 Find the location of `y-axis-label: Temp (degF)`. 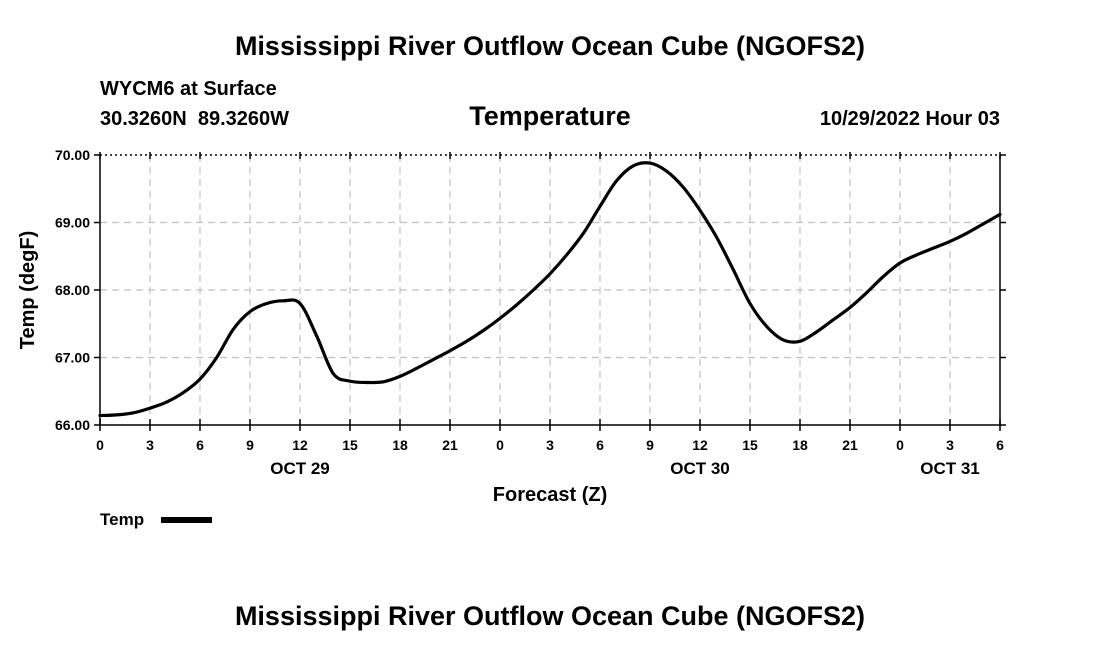

y-axis-label: Temp (degF) is located at coordinates (28, 290).